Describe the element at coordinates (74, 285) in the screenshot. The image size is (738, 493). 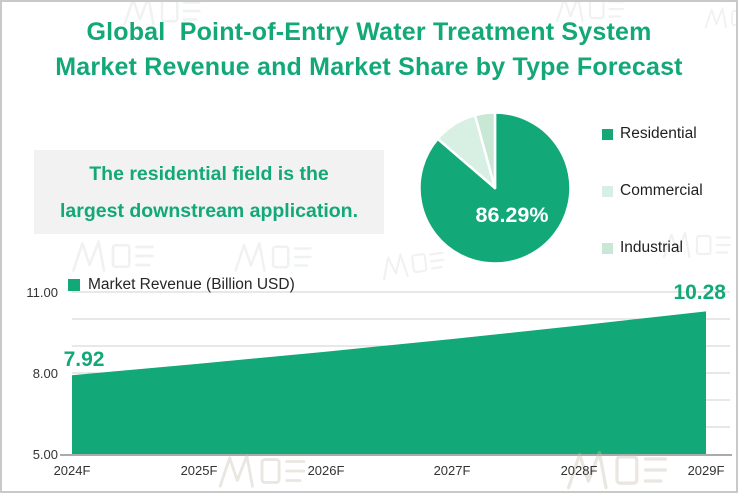
I see `revenue-swatch-icon` at that location.